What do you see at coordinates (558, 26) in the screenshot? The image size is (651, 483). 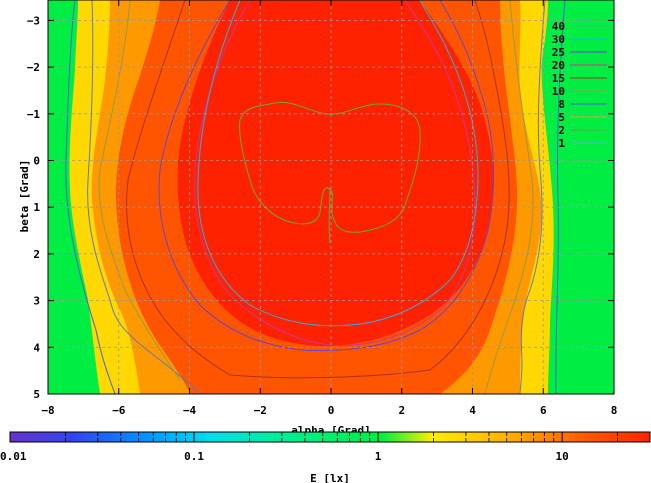 I see `contour-legend-label: 40` at bounding box center [558, 26].